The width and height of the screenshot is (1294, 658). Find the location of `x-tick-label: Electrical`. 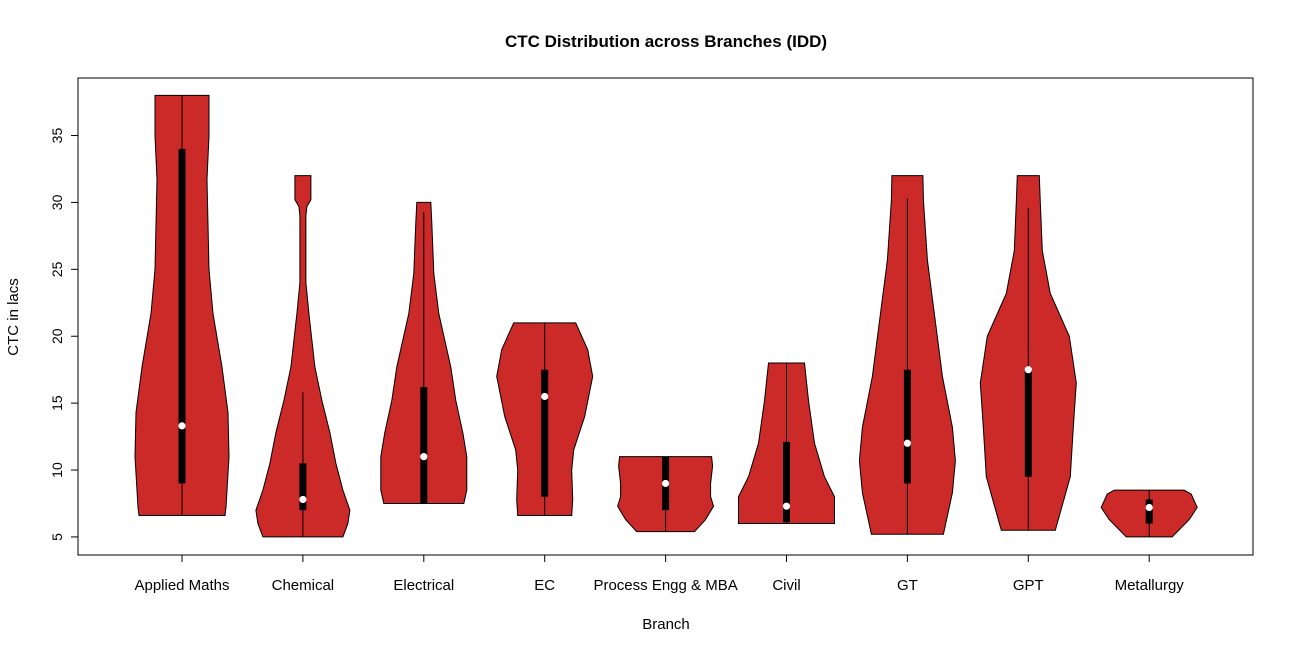

x-tick-label: Electrical is located at coordinates (423, 585).